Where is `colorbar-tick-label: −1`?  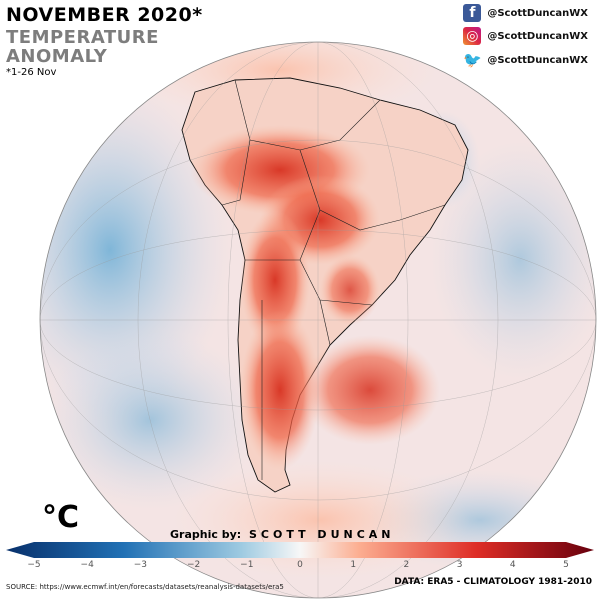
colorbar-tick-label: −1 is located at coordinates (247, 565).